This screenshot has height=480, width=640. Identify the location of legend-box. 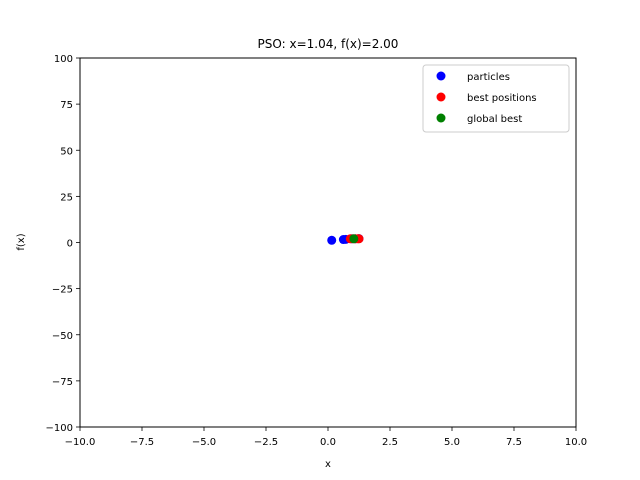
(496, 98).